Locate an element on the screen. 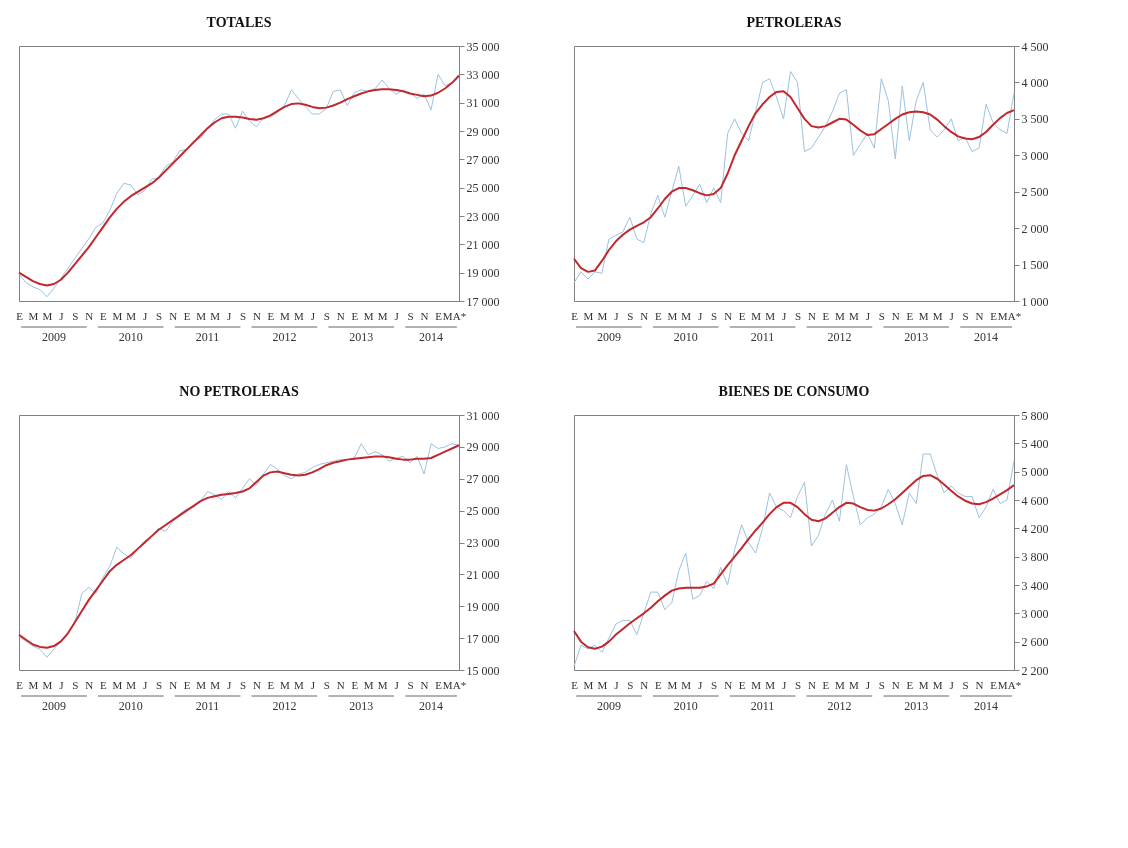  y-tick-label: 19 000 is located at coordinates (483, 273).